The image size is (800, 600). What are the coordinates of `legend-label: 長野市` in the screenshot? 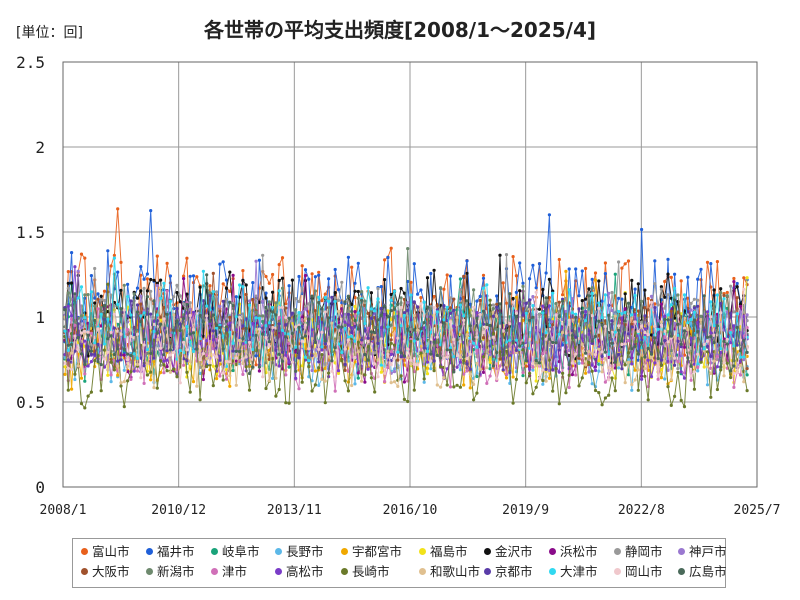 It's located at (305, 551).